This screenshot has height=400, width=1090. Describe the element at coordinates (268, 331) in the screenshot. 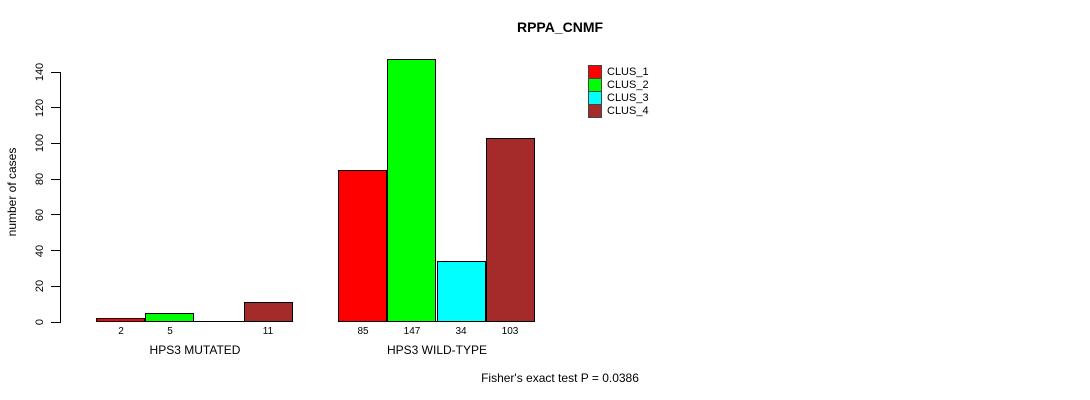

I see `bar-value-label: 11` at that location.